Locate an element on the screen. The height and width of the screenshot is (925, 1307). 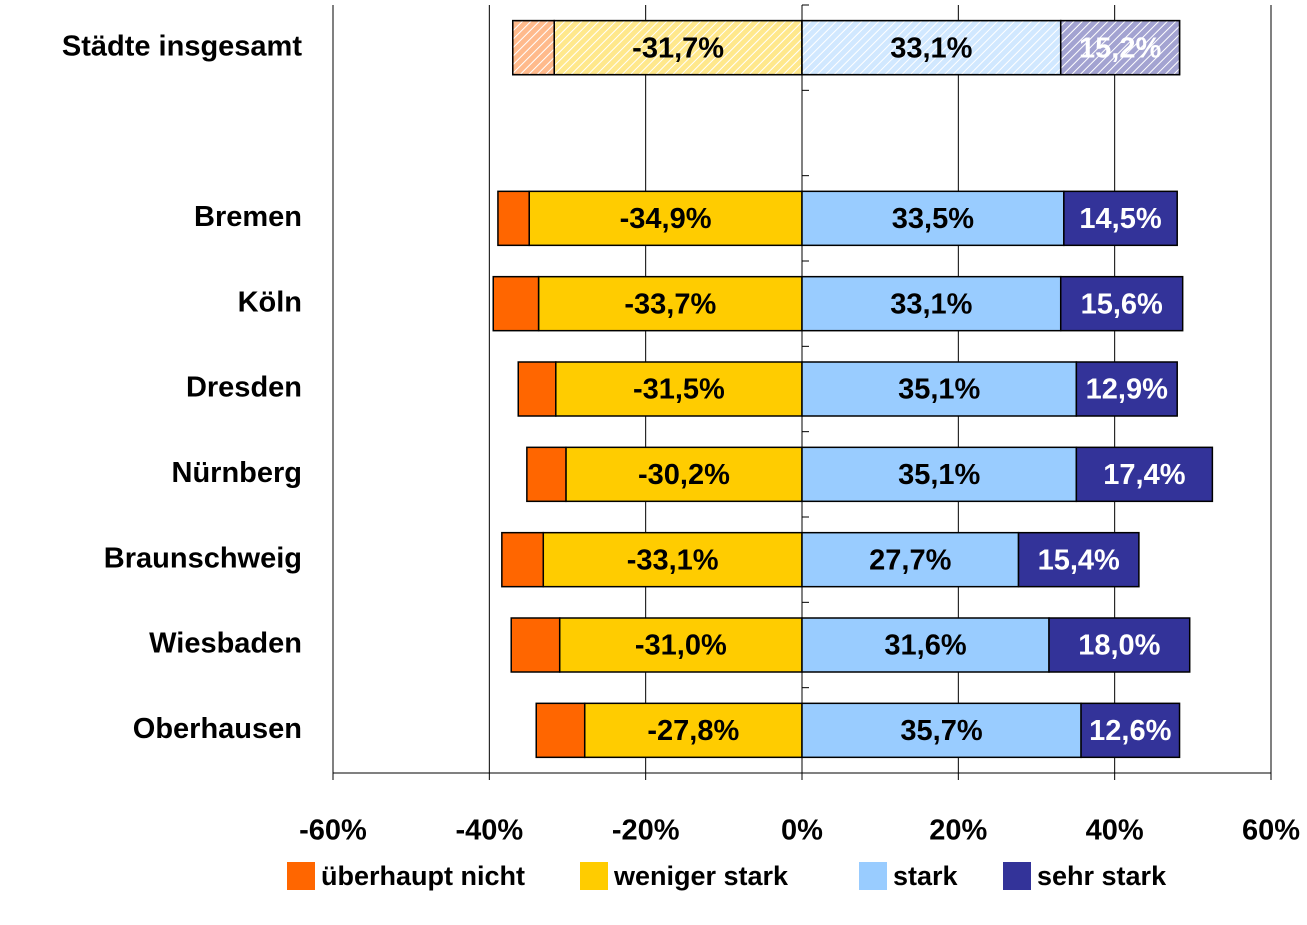
value-label: 14,5% is located at coordinates (1120, 219).